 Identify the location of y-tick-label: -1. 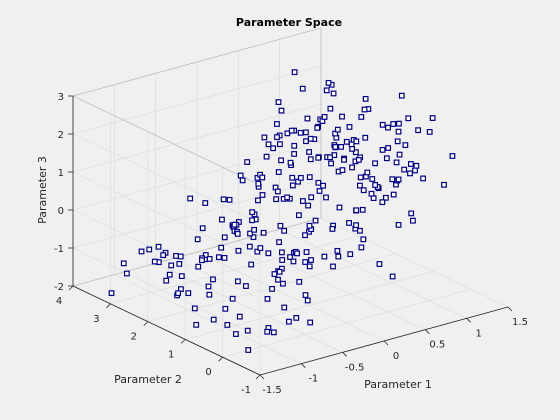
(246, 390).